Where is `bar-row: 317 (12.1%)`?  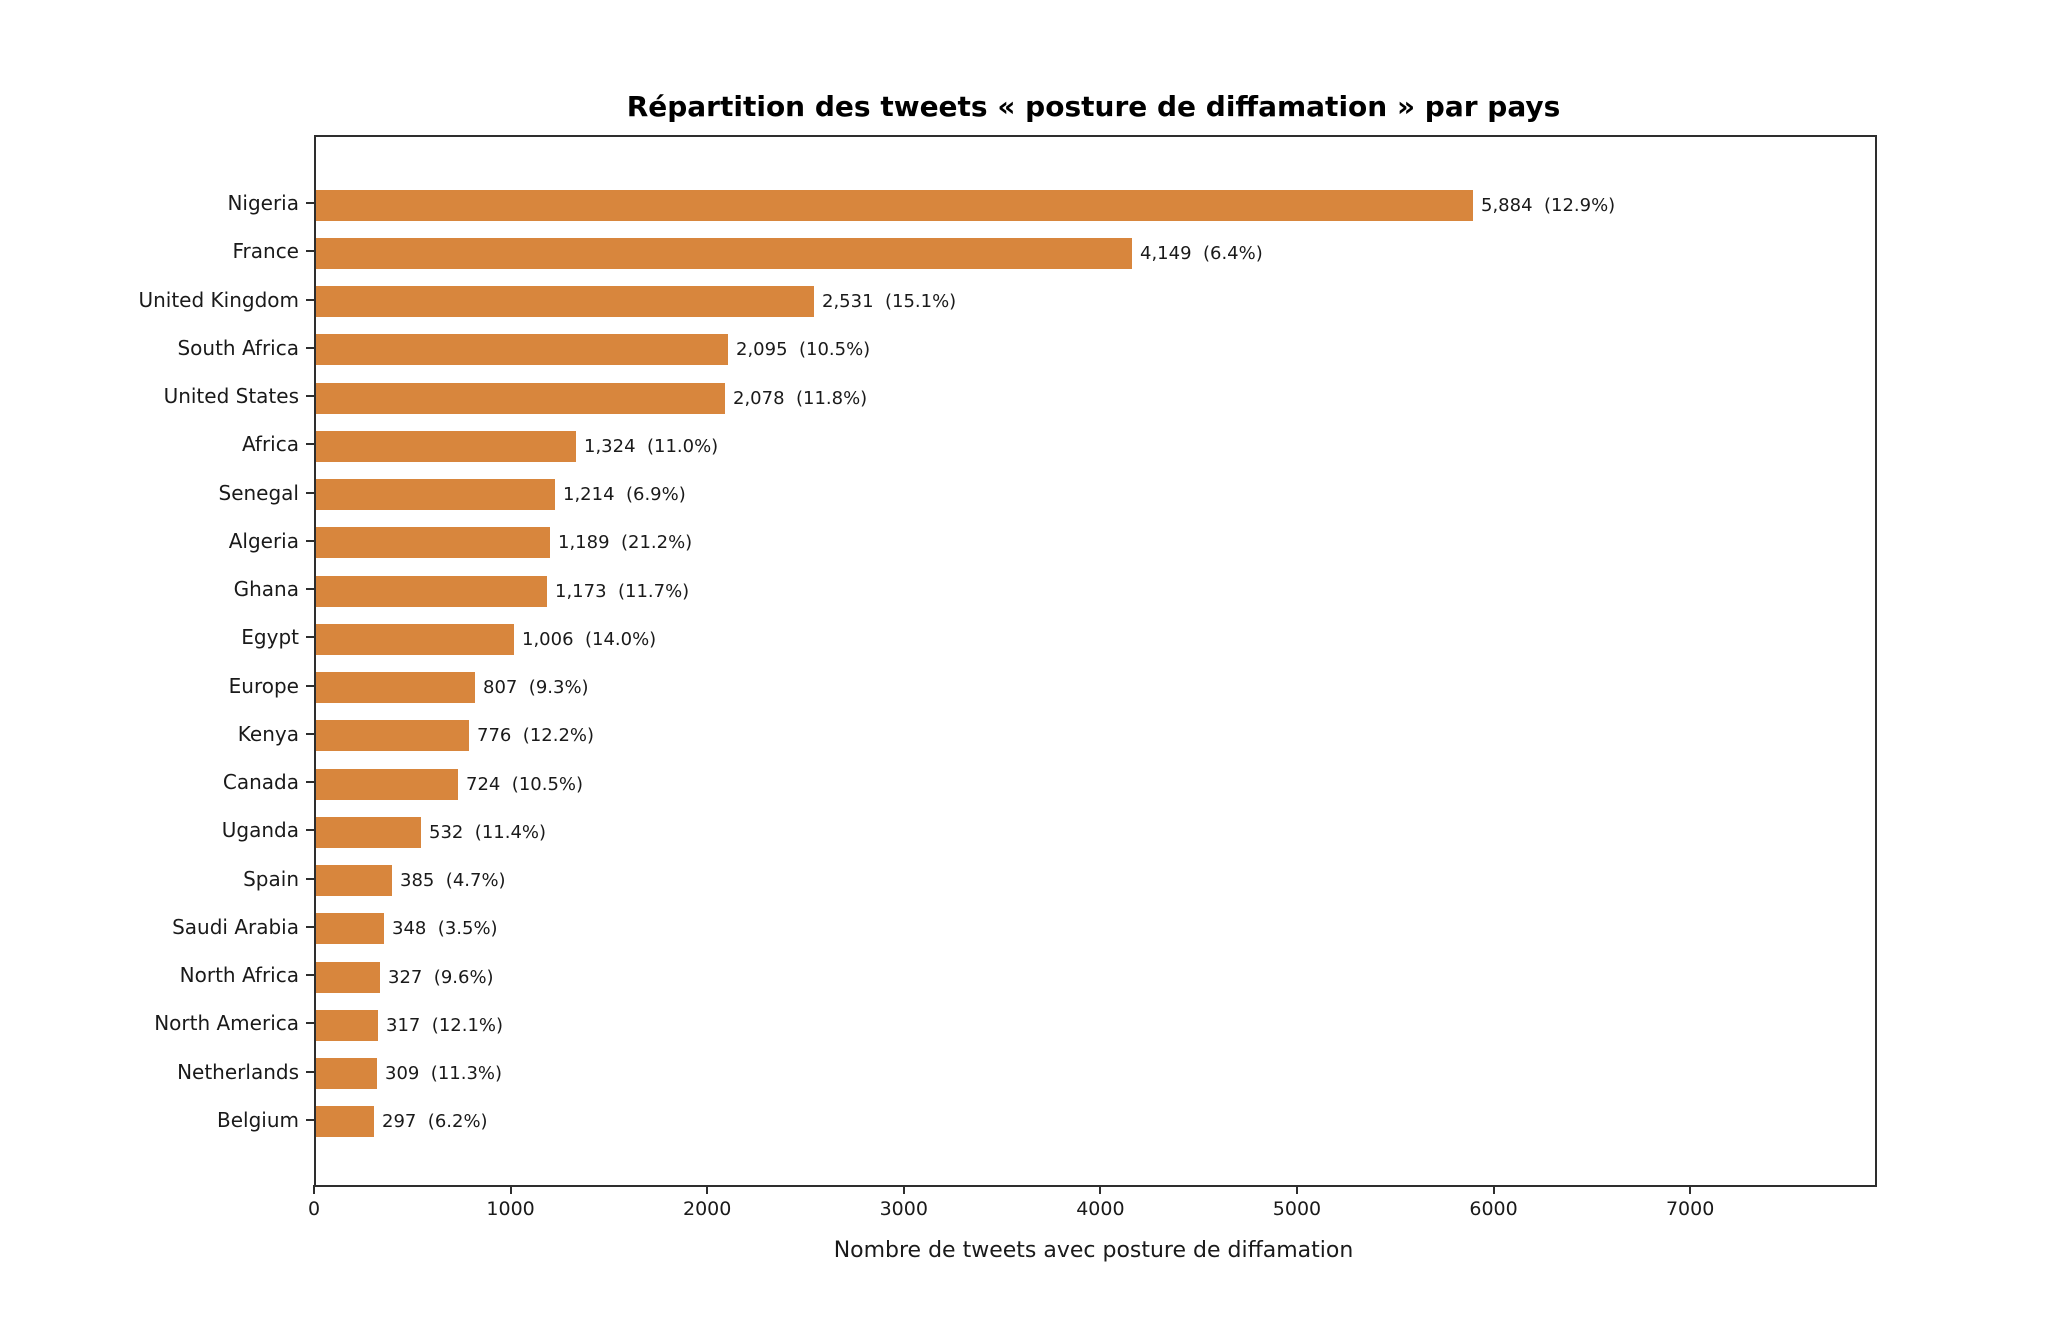 bar-row: 317 (12.1%) is located at coordinates (1095, 1025).